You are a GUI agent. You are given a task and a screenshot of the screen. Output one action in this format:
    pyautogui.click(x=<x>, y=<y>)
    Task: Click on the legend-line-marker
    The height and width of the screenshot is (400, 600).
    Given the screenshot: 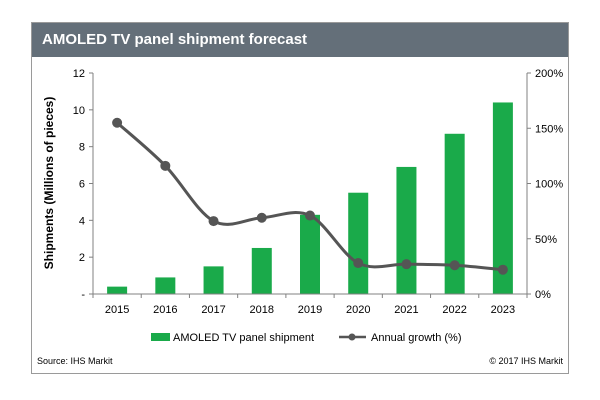 What is the action you would take?
    pyautogui.click(x=352, y=337)
    